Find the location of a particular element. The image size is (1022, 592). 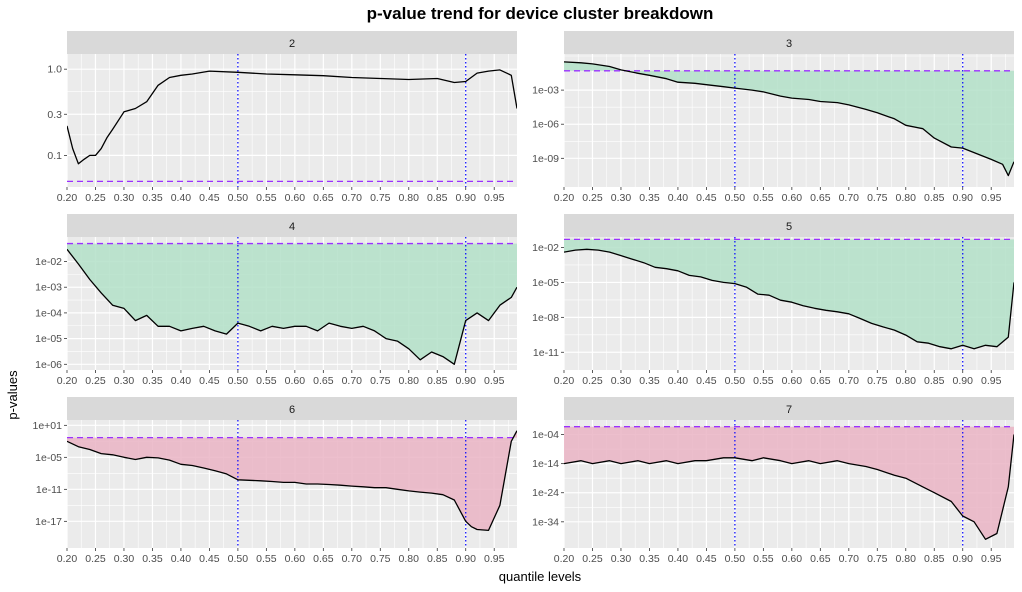

y-tick-label: 1e-08 is located at coordinates (545, 318).